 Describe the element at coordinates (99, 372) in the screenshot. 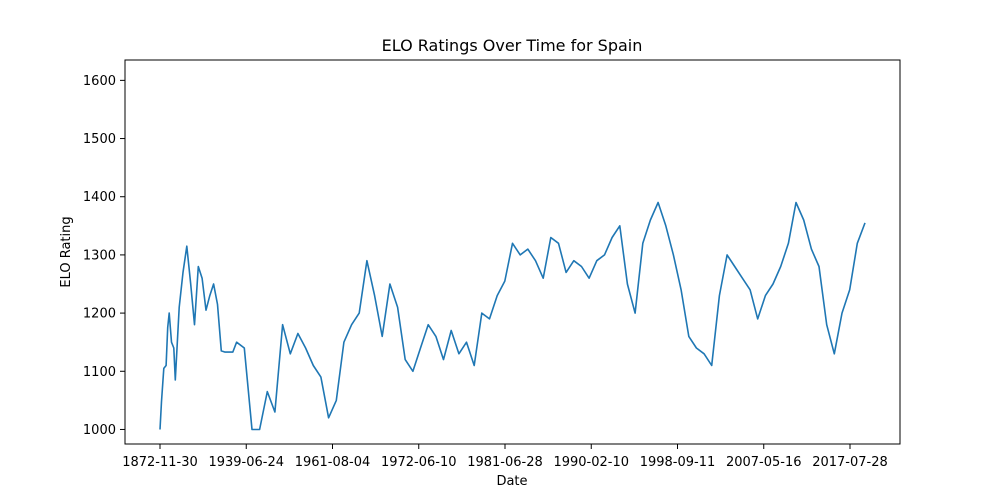

I see `y-tick-label: 1100` at that location.